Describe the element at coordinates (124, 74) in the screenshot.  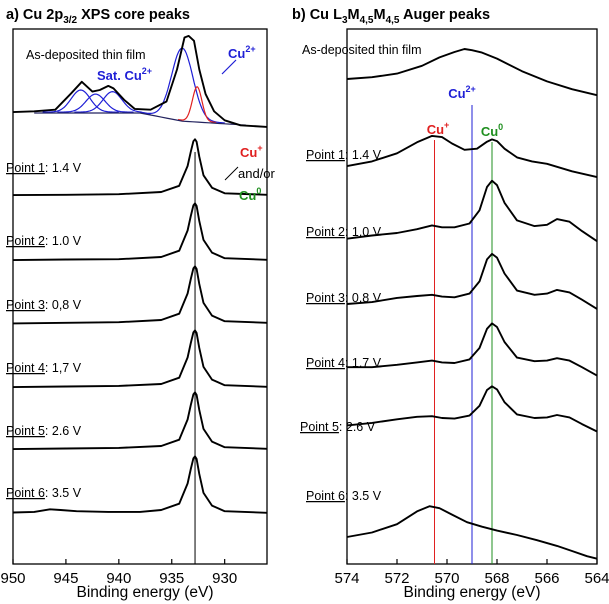
I see `sat-annotation: Sat. Cu2+` at that location.